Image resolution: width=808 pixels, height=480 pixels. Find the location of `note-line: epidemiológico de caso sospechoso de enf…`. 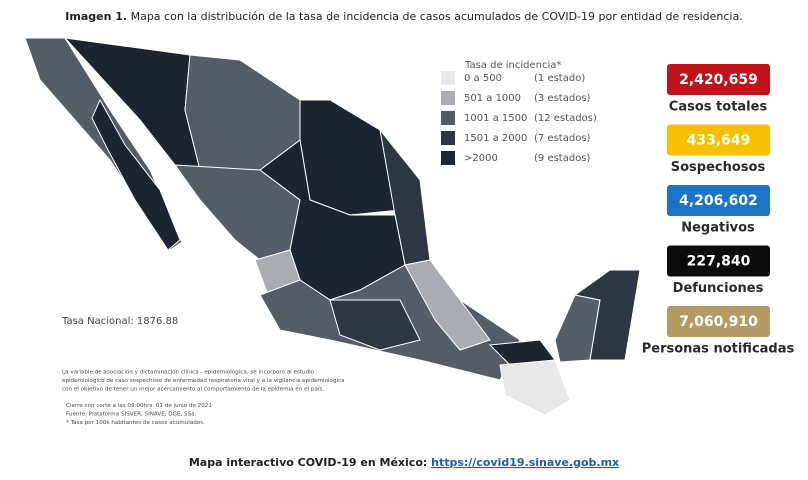

note-line: epidemiológico de caso sospechoso de enf… is located at coordinates (203, 380).